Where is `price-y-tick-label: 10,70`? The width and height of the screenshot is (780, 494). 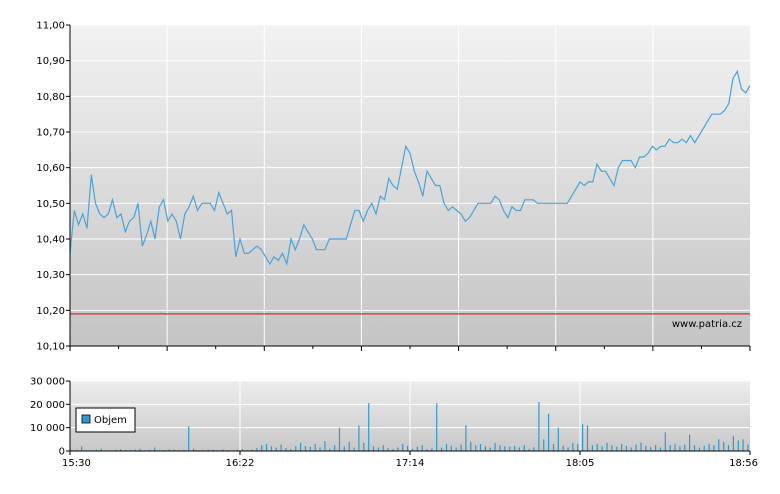 price-y-tick-label: 10,70 is located at coordinates (50, 133).